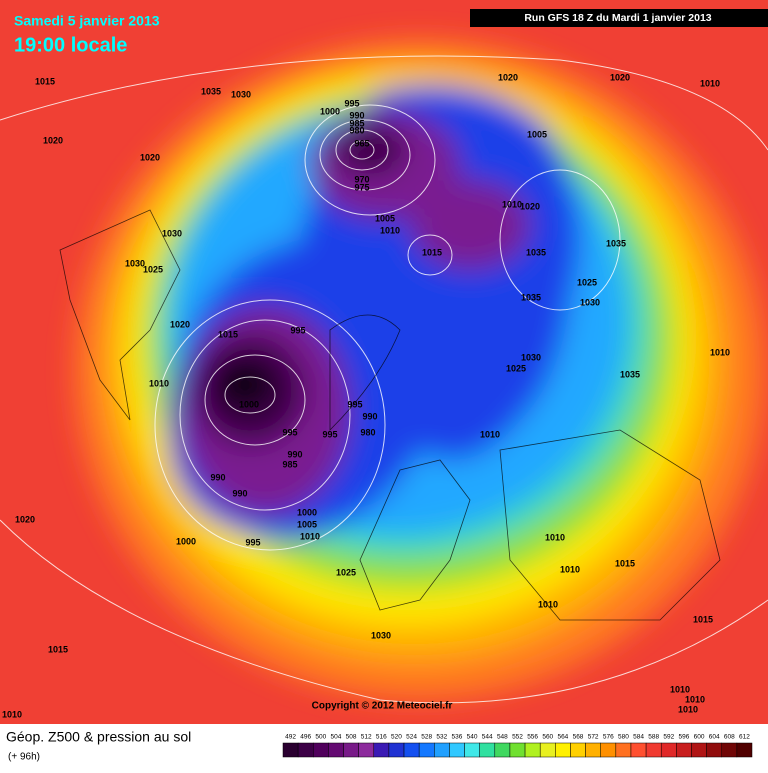  I want to click on legend-label: 496, so click(305, 737).